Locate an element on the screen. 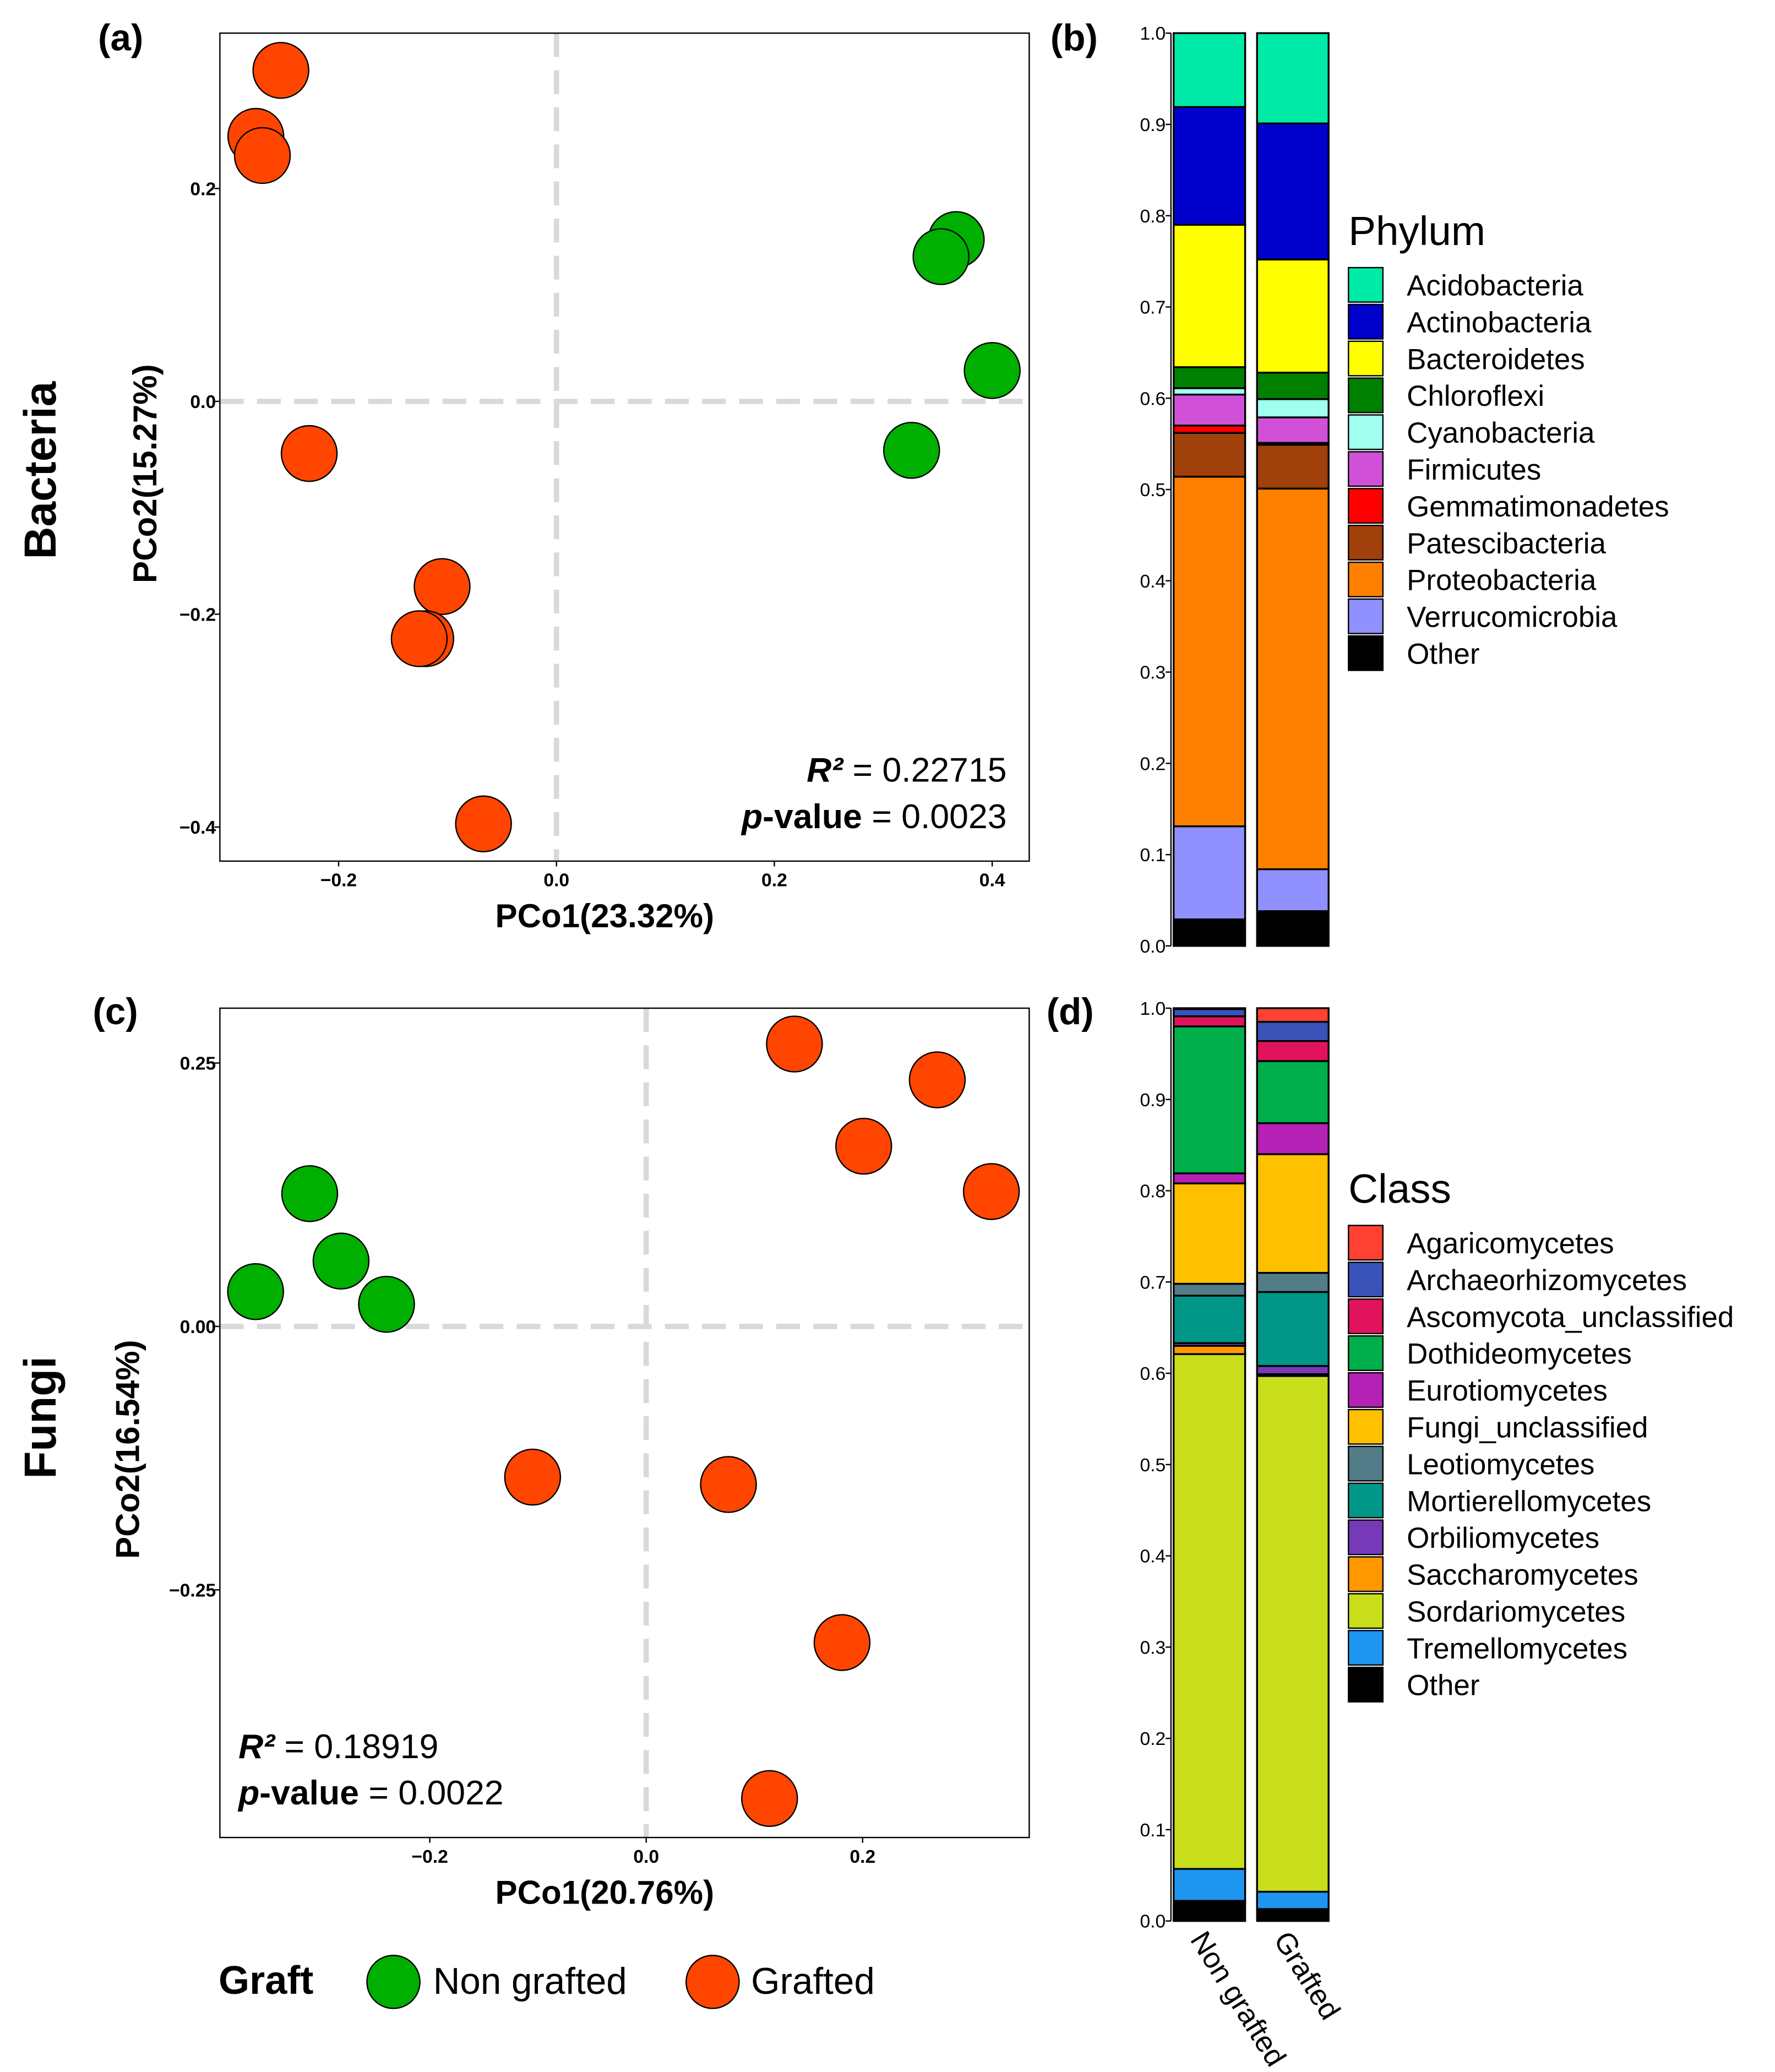 The image size is (1775, 2072). legend-label-sordariomycetes: Sordariomycetes is located at coordinates (1516, 1612).